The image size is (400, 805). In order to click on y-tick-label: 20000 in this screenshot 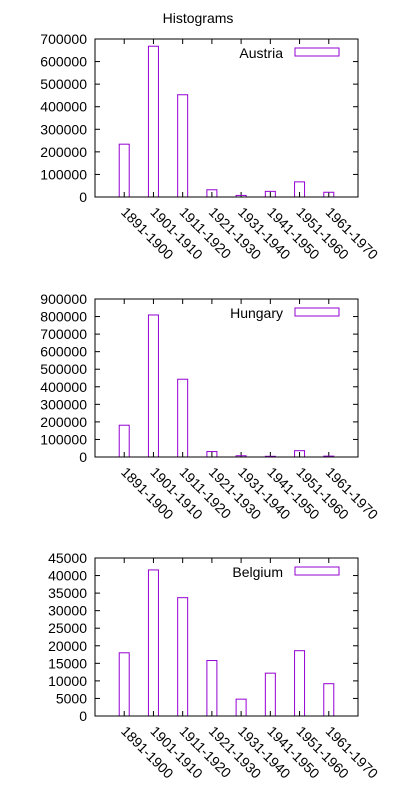, I will do `click(67, 646)`.